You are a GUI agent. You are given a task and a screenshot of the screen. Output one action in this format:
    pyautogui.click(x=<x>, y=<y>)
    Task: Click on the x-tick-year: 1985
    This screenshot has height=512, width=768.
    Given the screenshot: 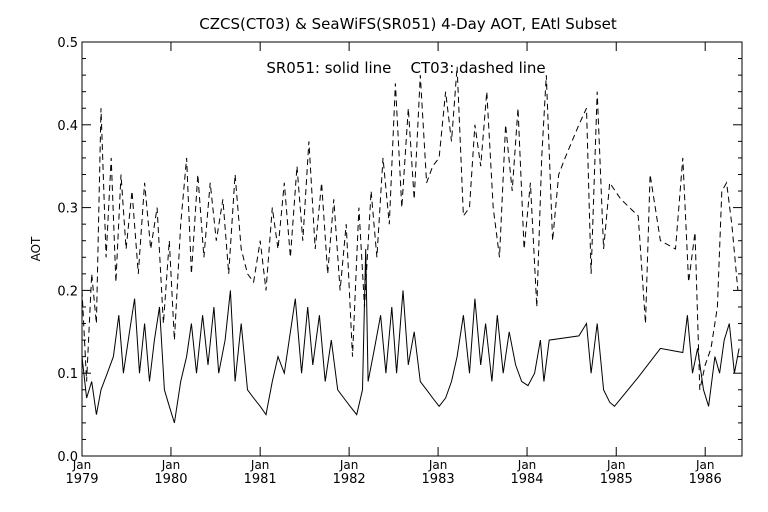 What is the action you would take?
    pyautogui.click(x=616, y=479)
    